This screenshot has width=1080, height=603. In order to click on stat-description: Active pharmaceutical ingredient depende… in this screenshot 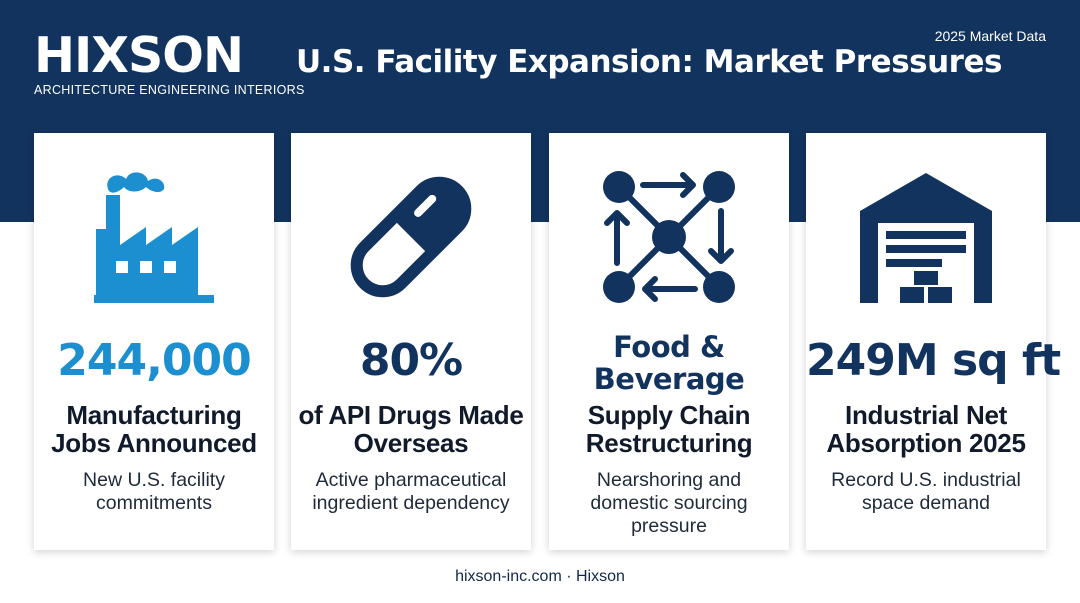, I will do `click(411, 491)`.